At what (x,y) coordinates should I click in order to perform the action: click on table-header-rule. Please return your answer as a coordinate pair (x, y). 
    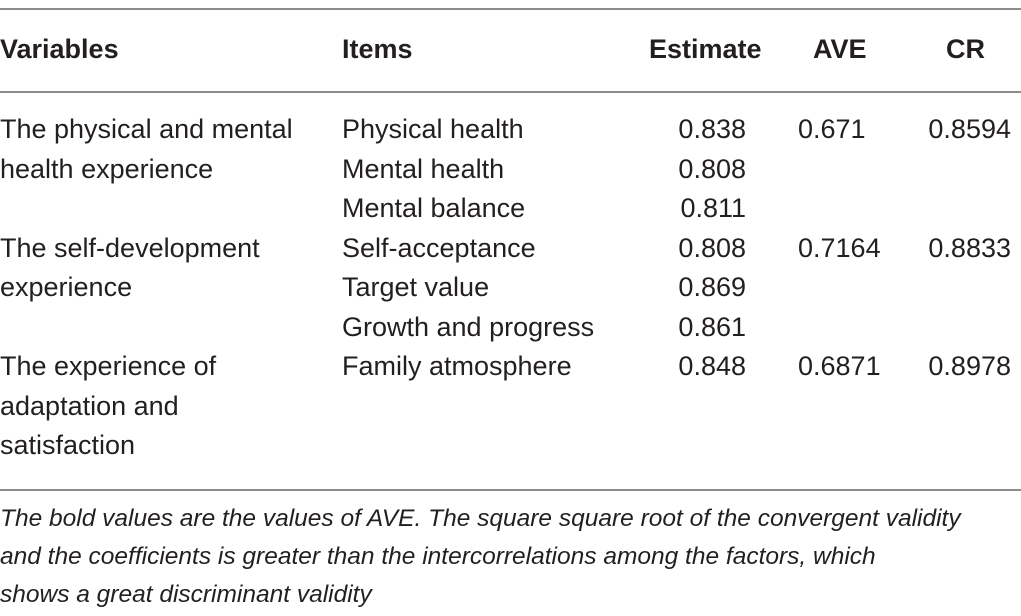
    Looking at the image, I should click on (510, 92).